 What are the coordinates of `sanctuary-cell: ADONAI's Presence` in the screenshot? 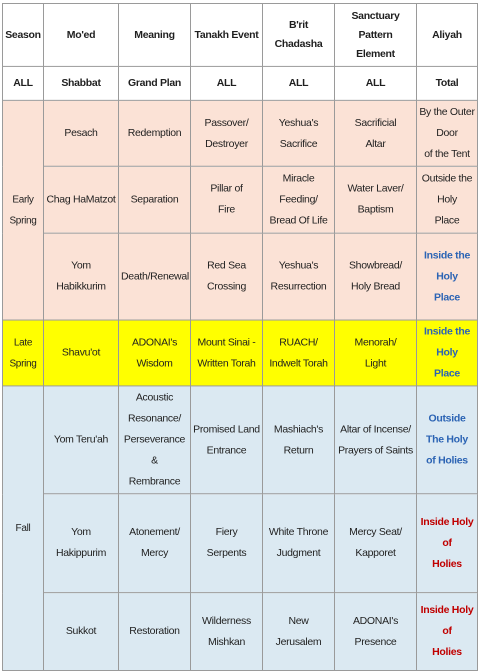 It's located at (375, 631).